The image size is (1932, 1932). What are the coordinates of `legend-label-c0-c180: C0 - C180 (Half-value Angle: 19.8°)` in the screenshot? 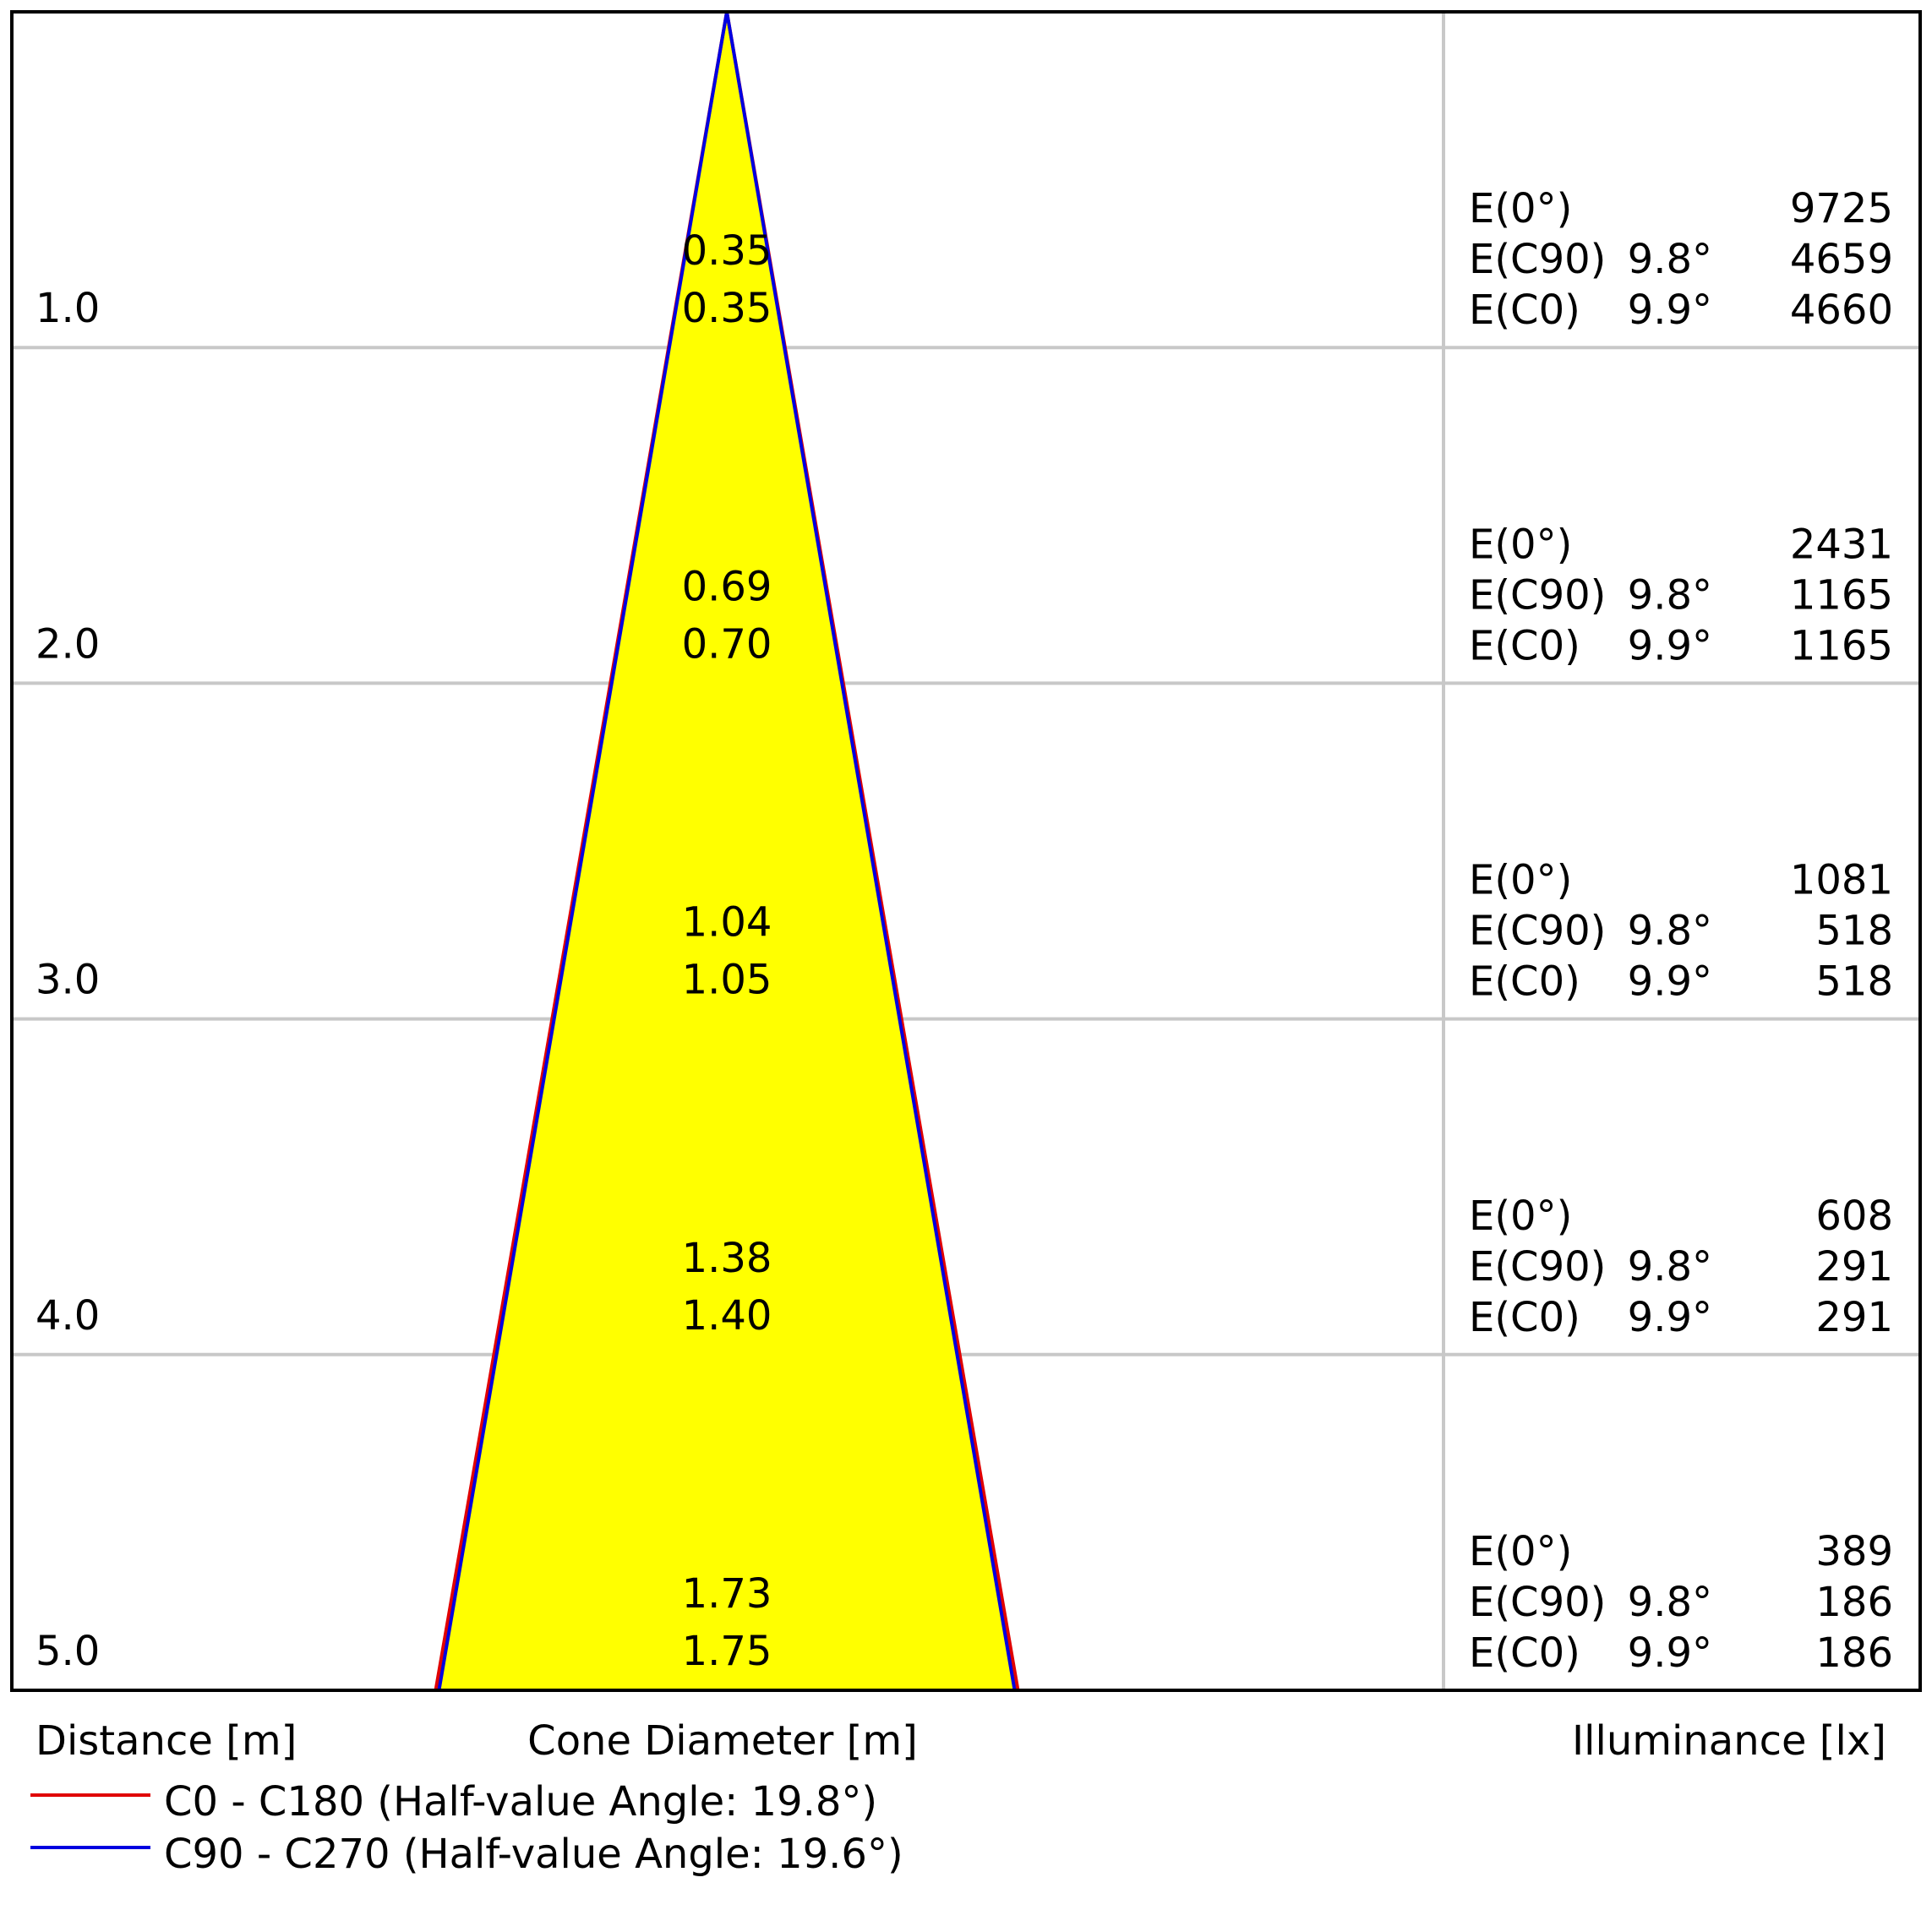 It's located at (520, 1802).